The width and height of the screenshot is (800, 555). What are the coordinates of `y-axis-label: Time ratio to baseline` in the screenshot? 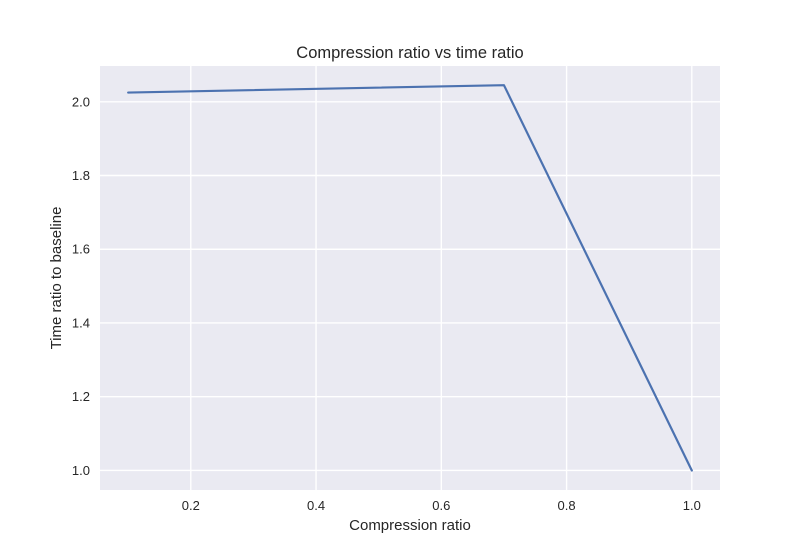 It's located at (56, 278).